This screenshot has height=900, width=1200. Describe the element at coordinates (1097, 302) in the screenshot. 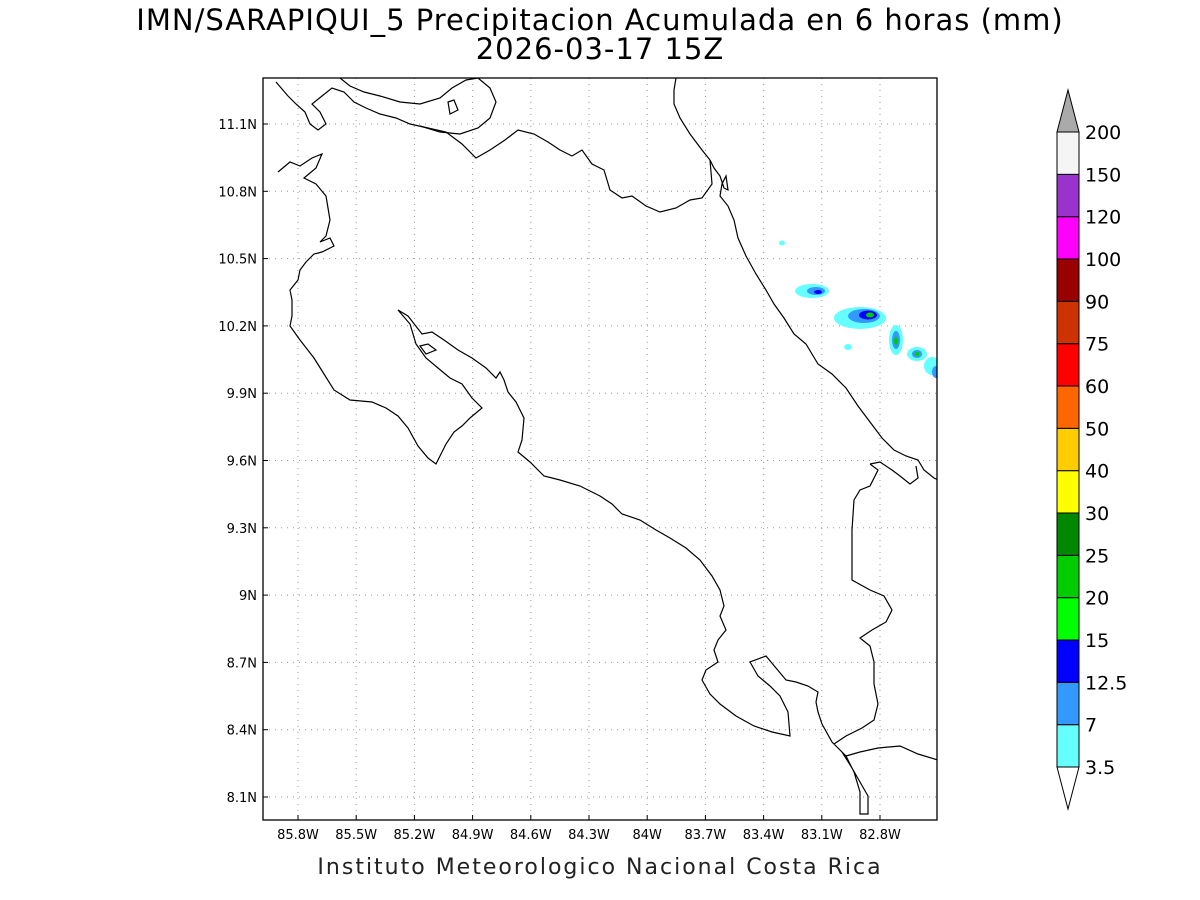

I see `colorbar-label: 90` at that location.